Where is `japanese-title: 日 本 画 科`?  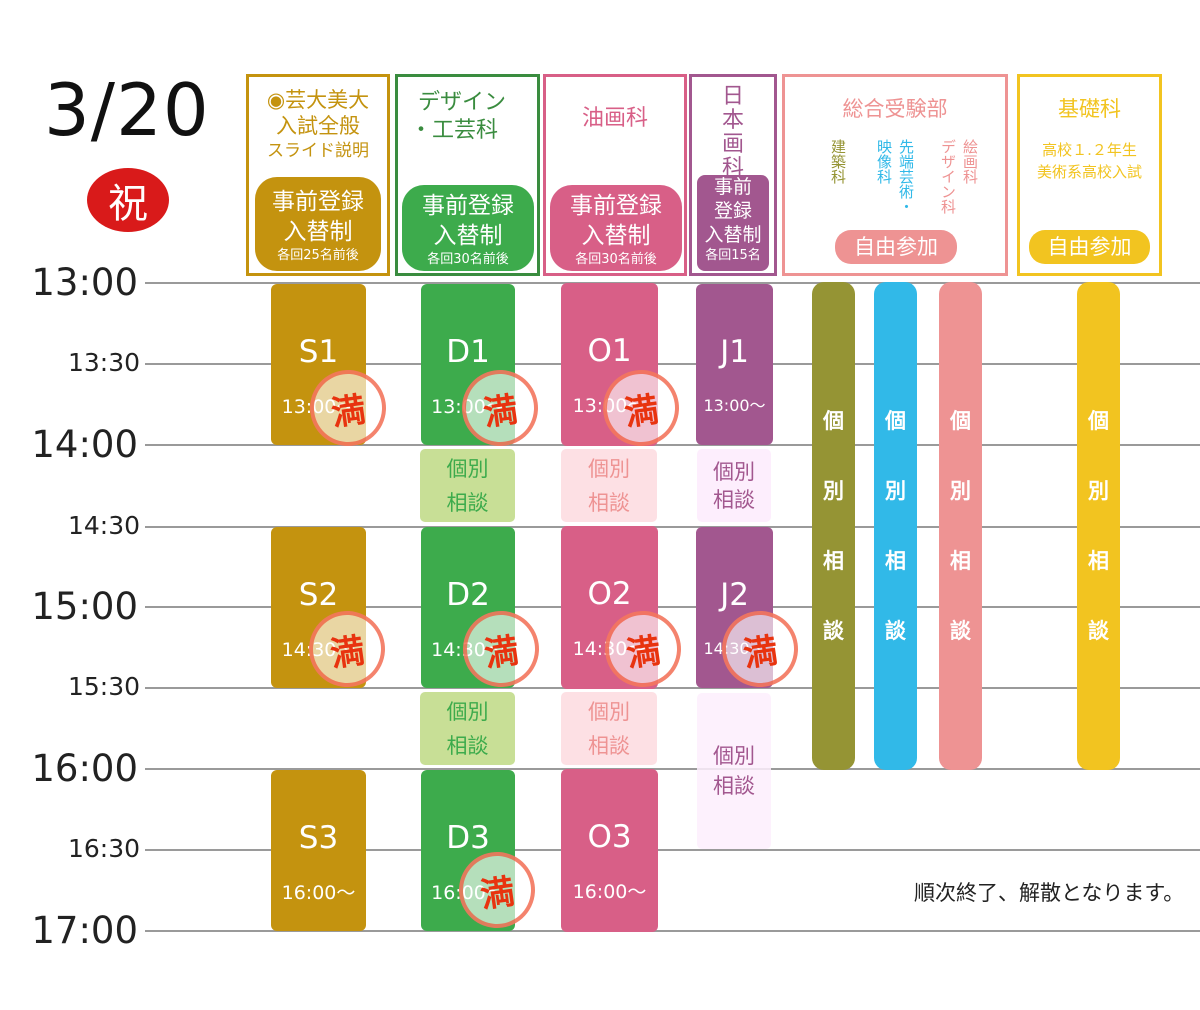
japanese-title: 日 本 画 科 is located at coordinates (733, 133).